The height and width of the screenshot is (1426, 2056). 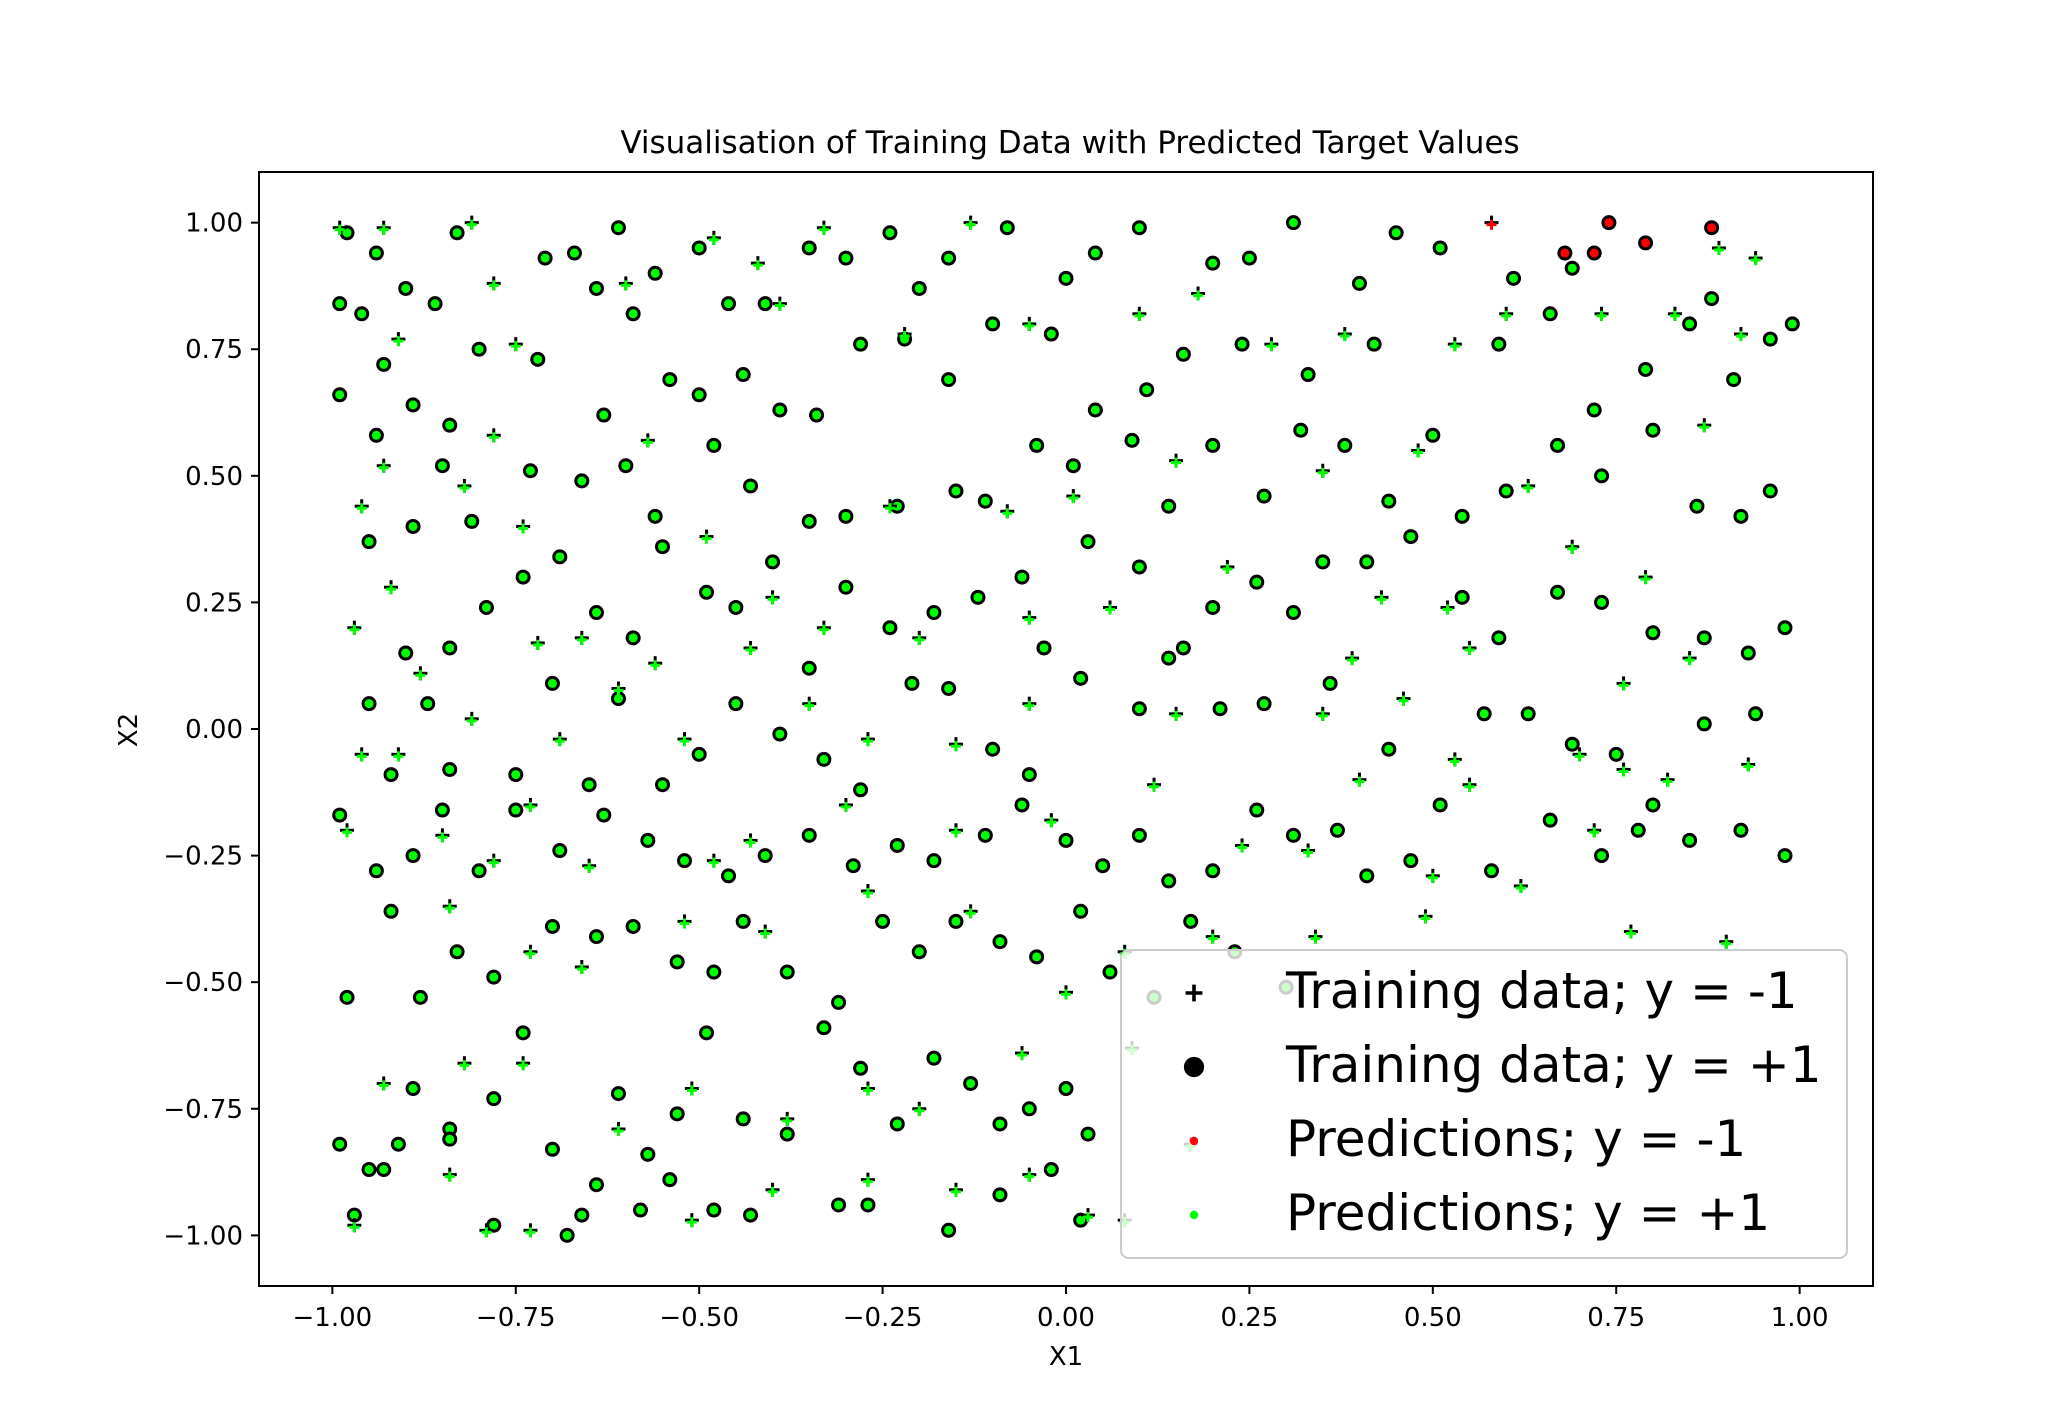 I want to click on prediction-point-negative, so click(x=1712, y=228).